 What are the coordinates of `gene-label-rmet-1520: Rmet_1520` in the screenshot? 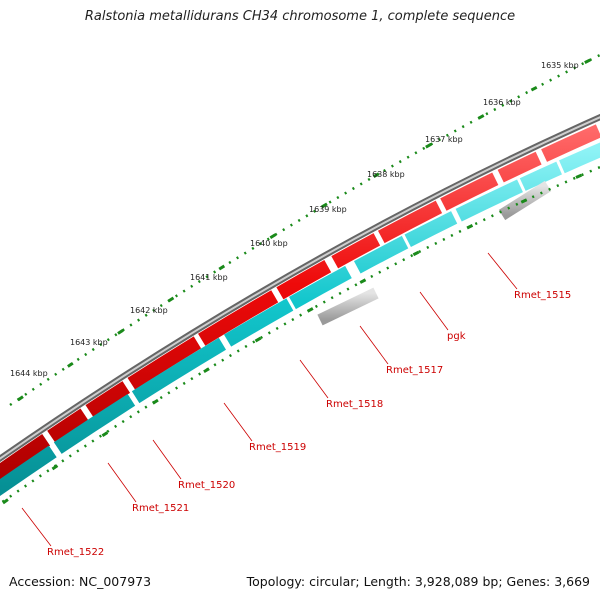 It's located at (206, 485).